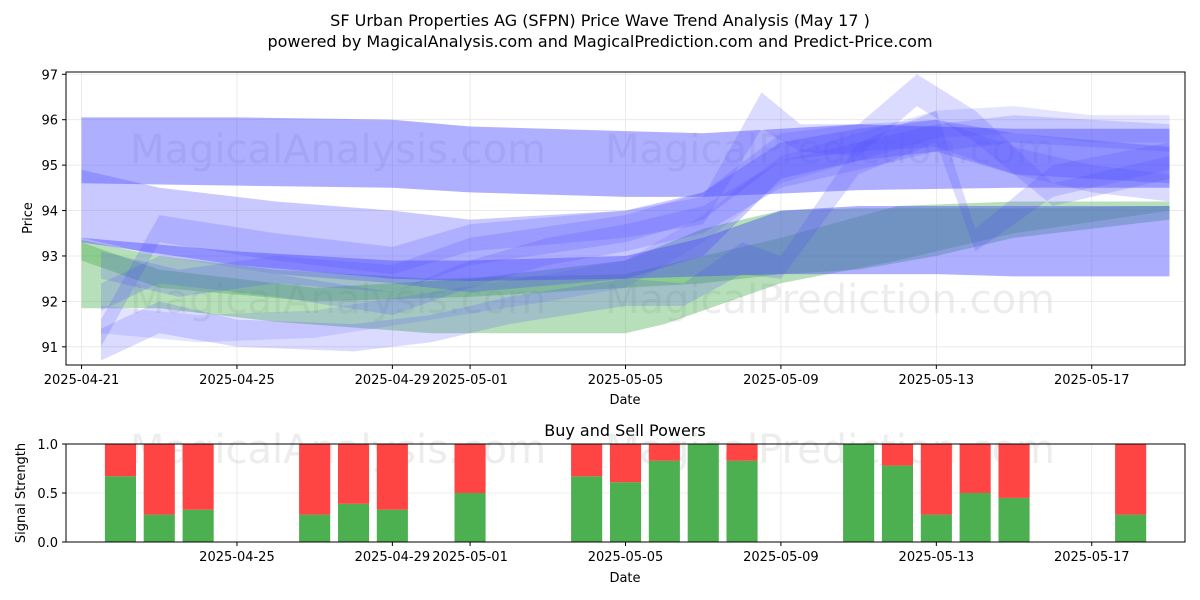 The image size is (1200, 600). Describe the element at coordinates (49, 257) in the screenshot. I see `price-y-tick-label: 93` at that location.